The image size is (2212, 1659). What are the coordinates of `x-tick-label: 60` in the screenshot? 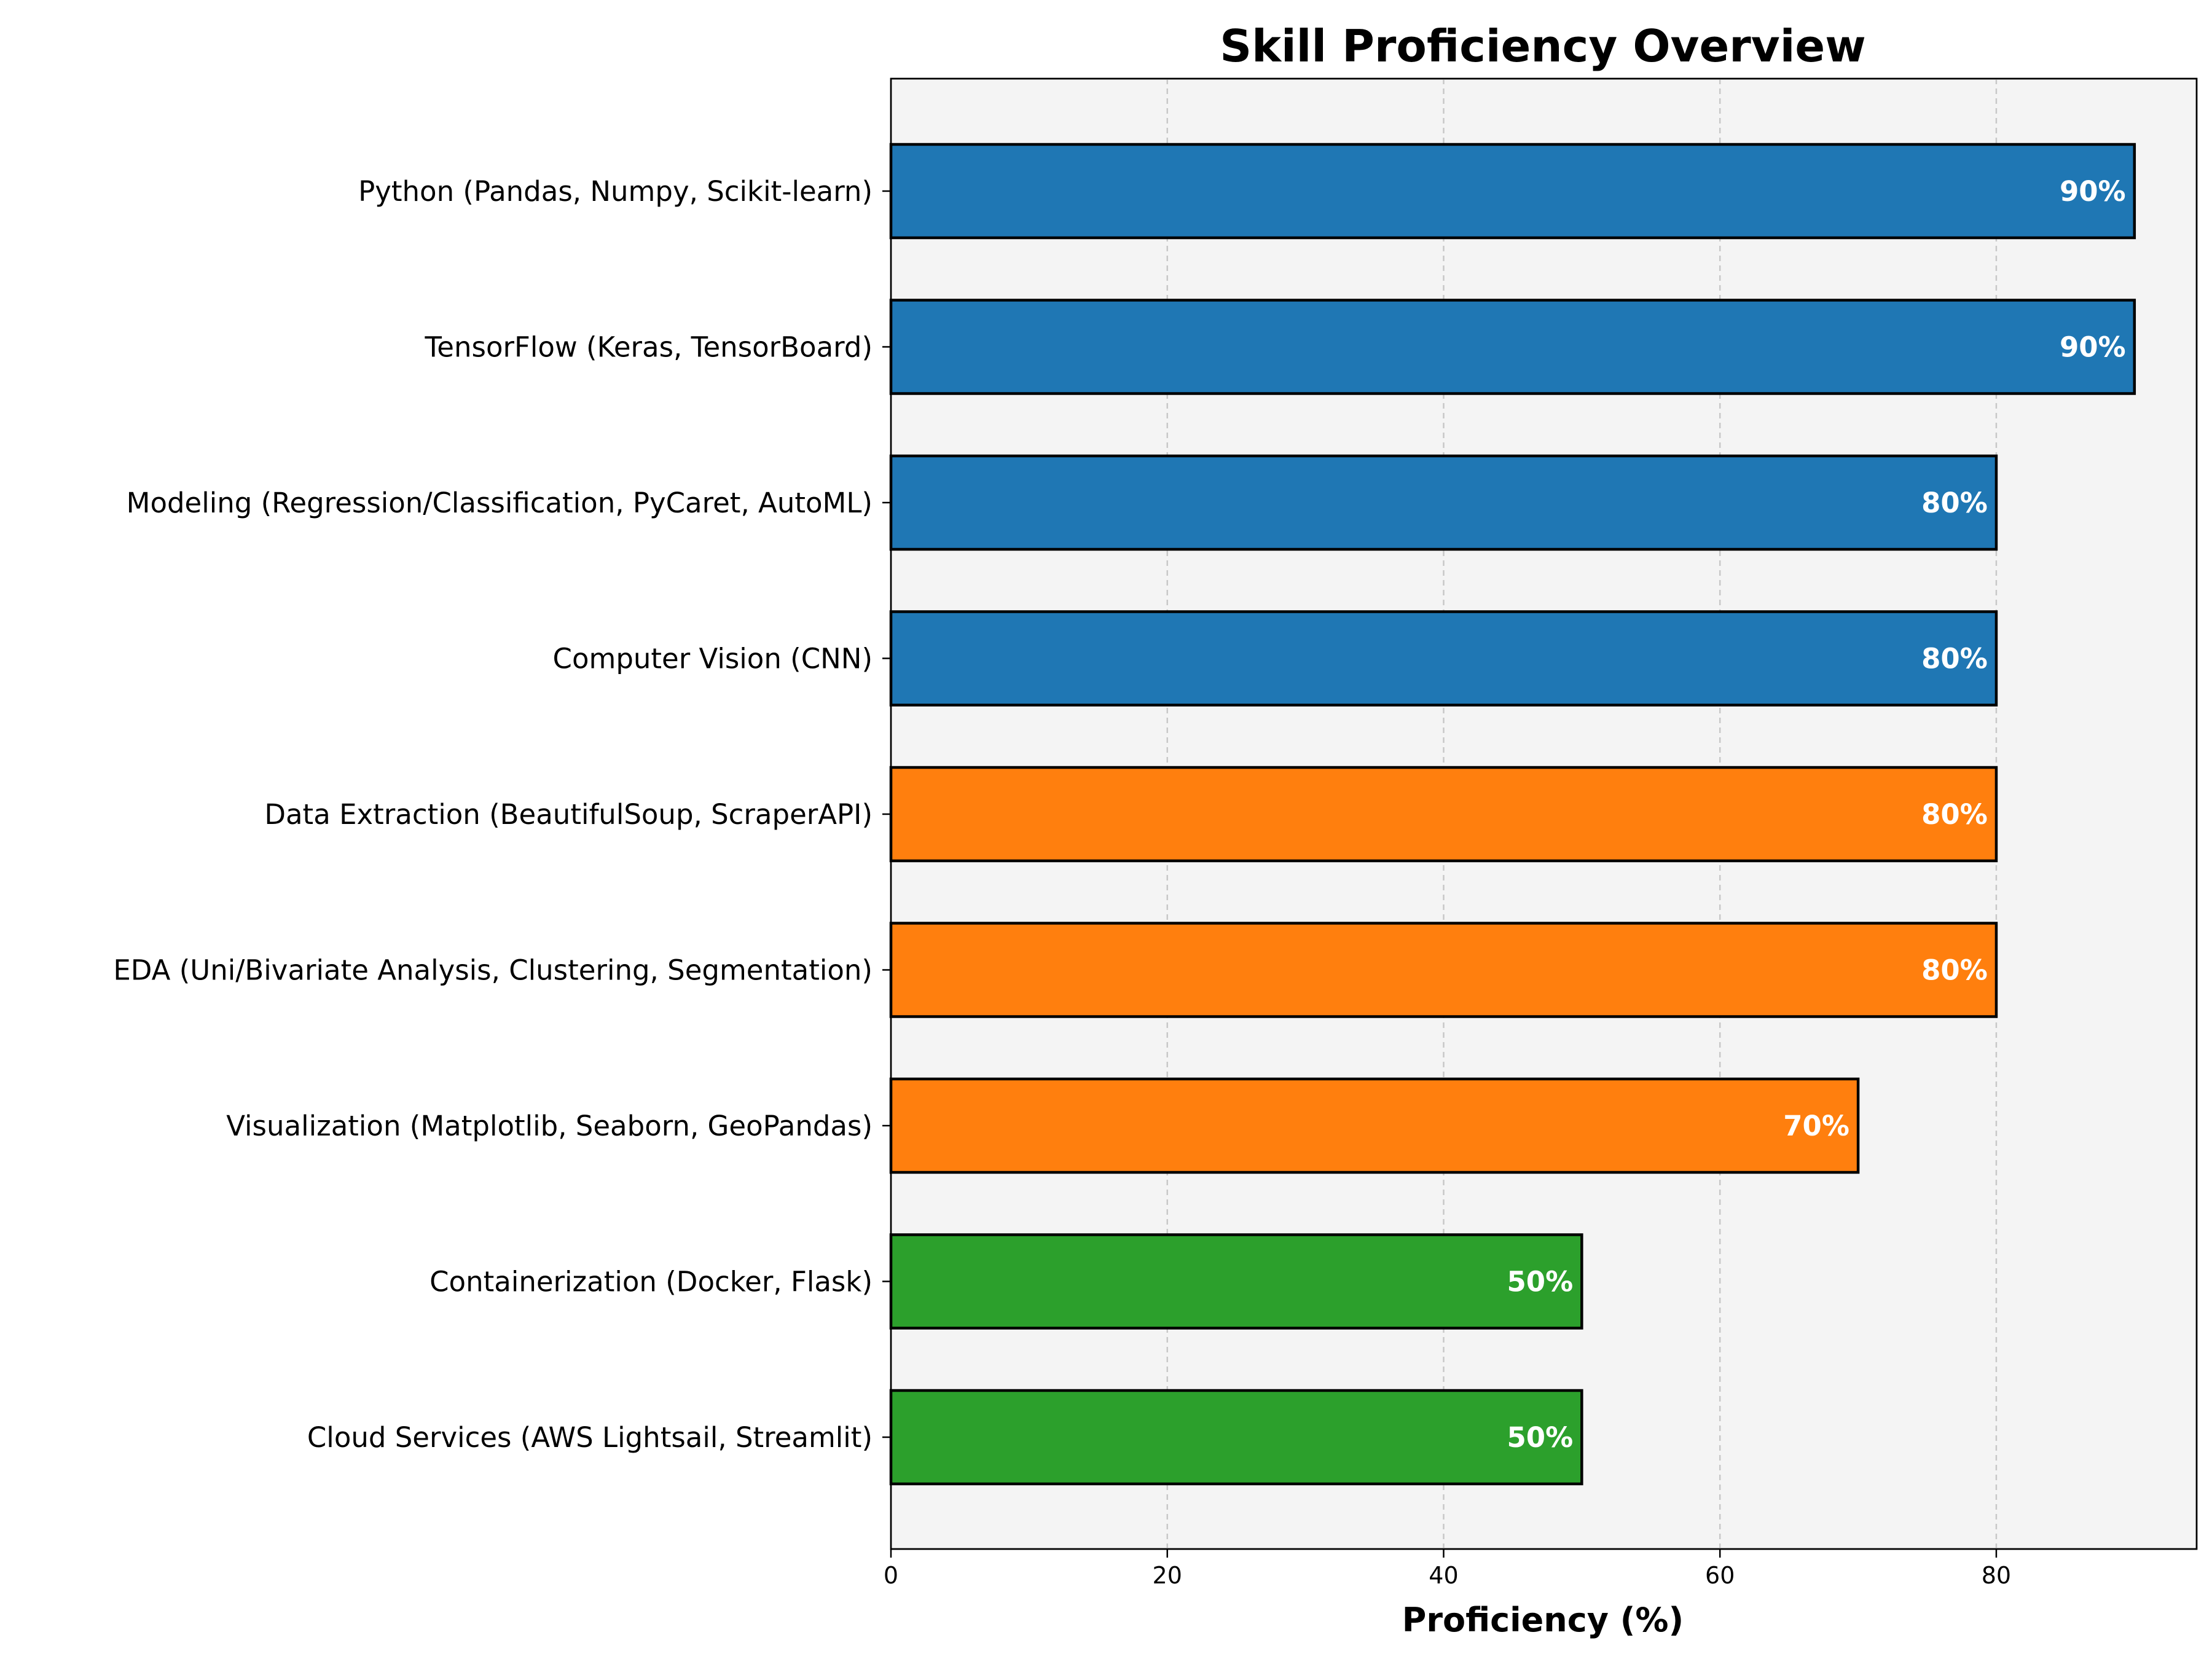 It's located at (1720, 1575).